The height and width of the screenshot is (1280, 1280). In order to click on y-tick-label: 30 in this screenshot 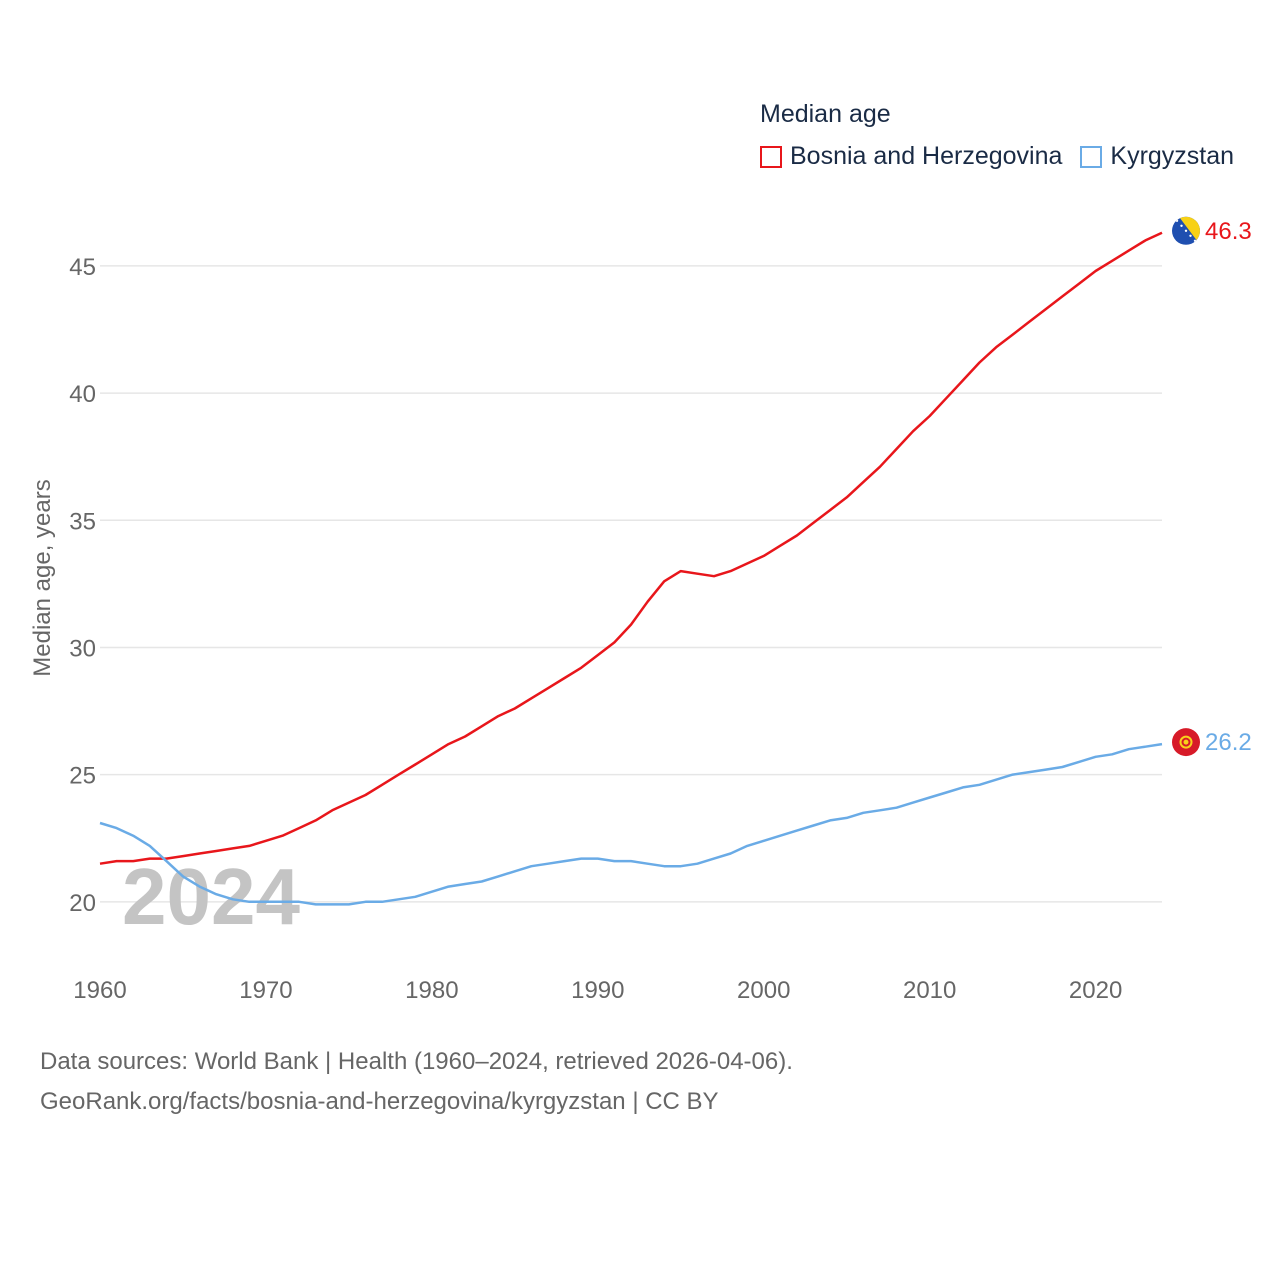, I will do `click(82, 648)`.